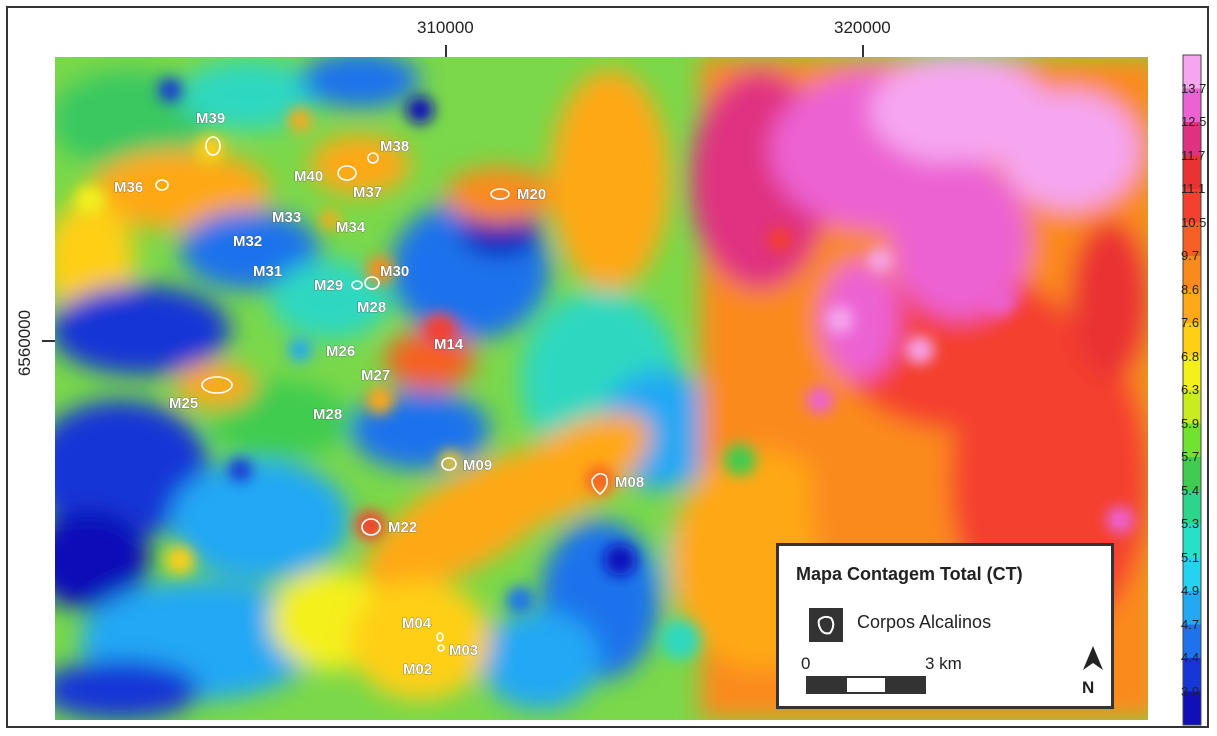 Image resolution: width=1217 pixels, height=736 pixels. I want to click on body-label: M22, so click(402, 527).